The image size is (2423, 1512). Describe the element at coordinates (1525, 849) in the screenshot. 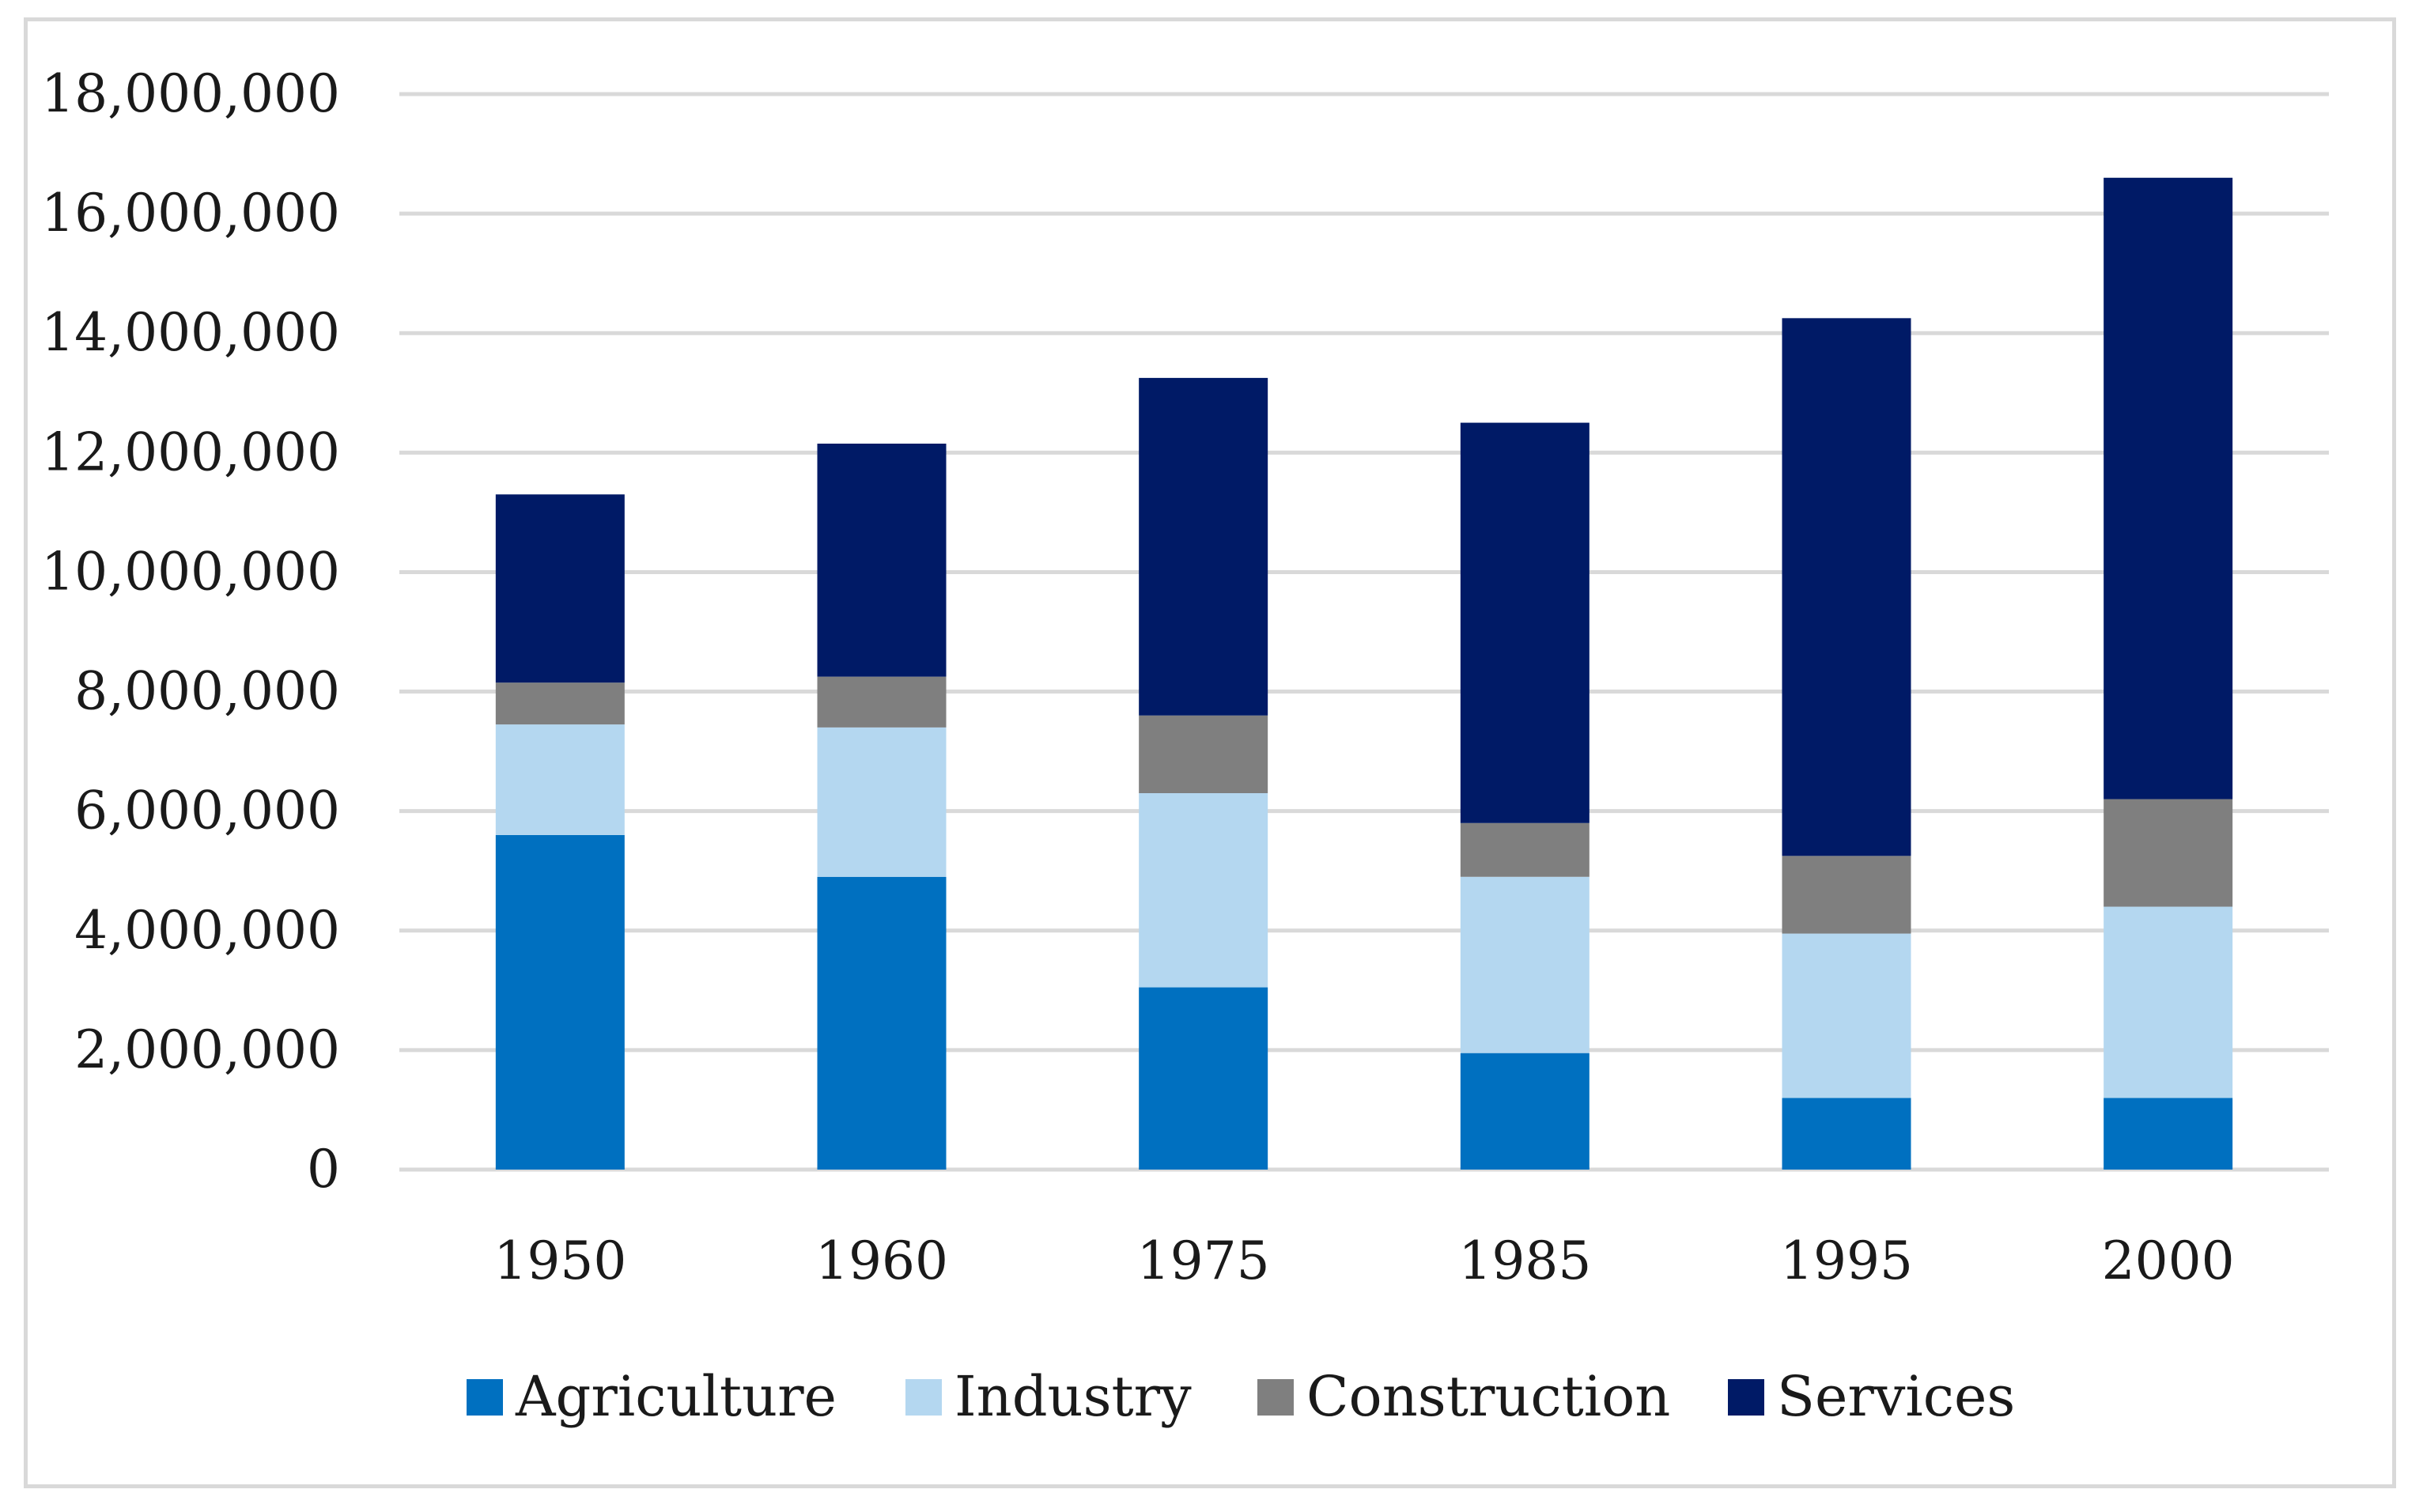

I see `bar-construction-1985` at that location.